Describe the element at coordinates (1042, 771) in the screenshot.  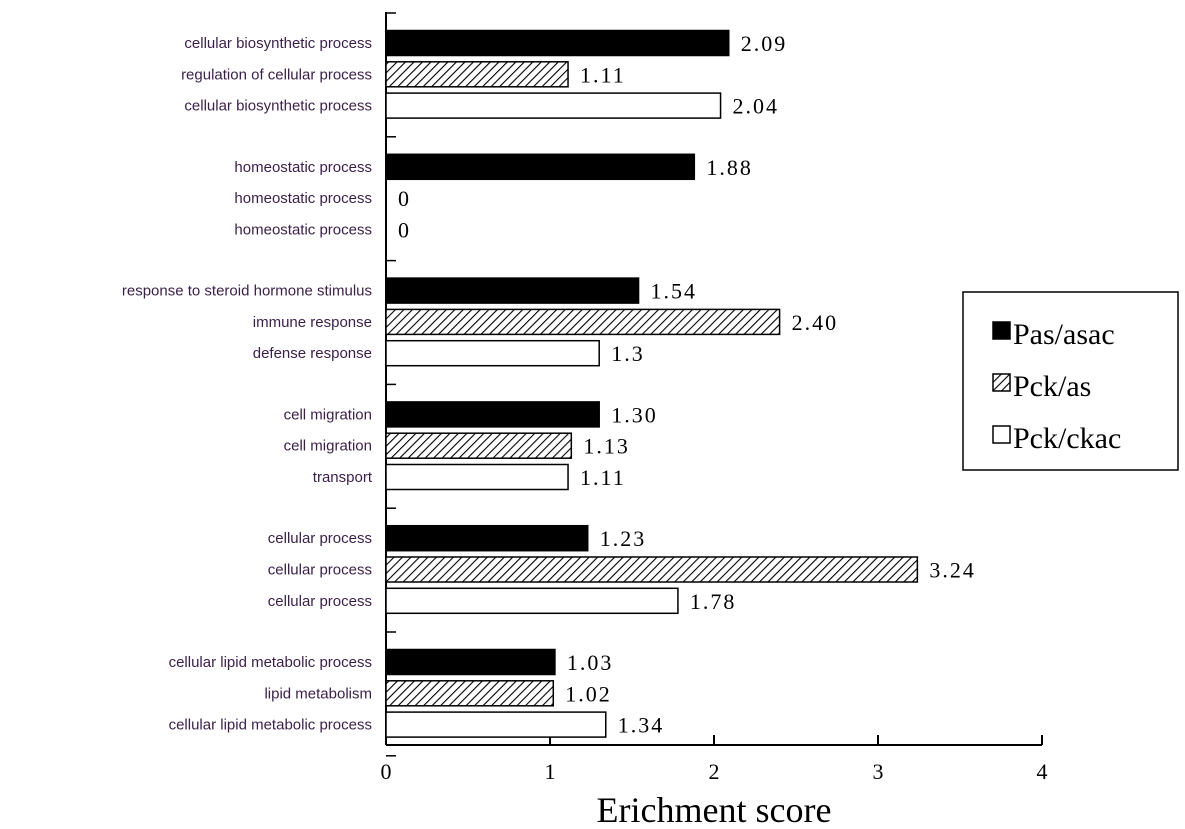
I see `x-tick-label-4: 4` at that location.